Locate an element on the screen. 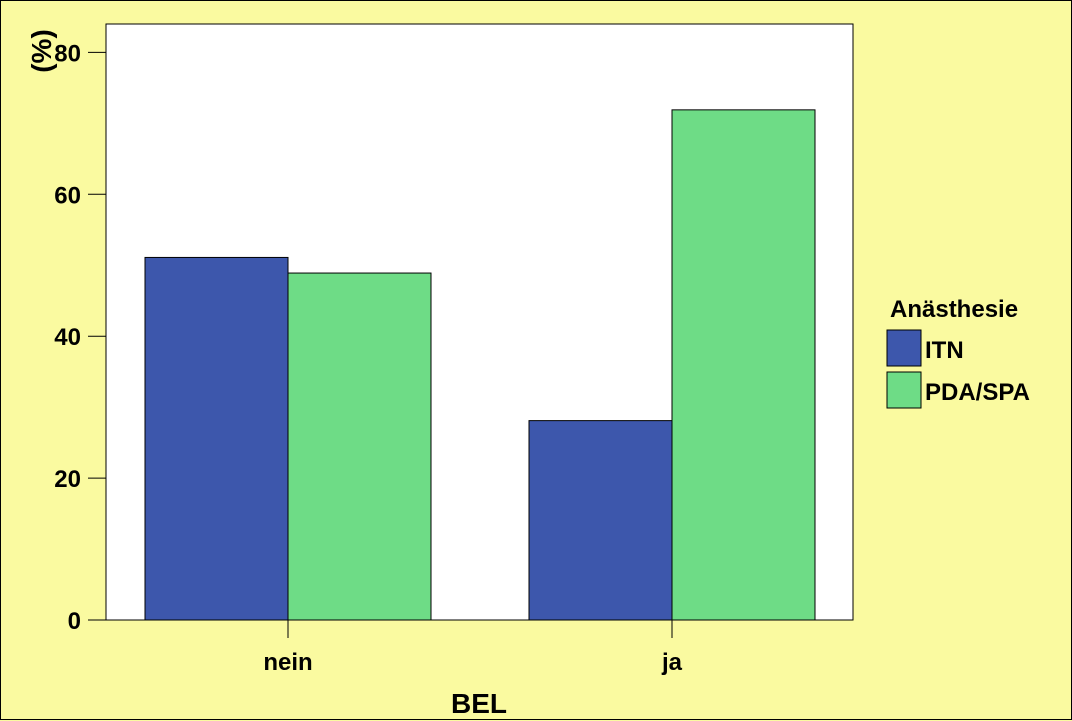  y-tick-label: 40 is located at coordinates (67, 337).